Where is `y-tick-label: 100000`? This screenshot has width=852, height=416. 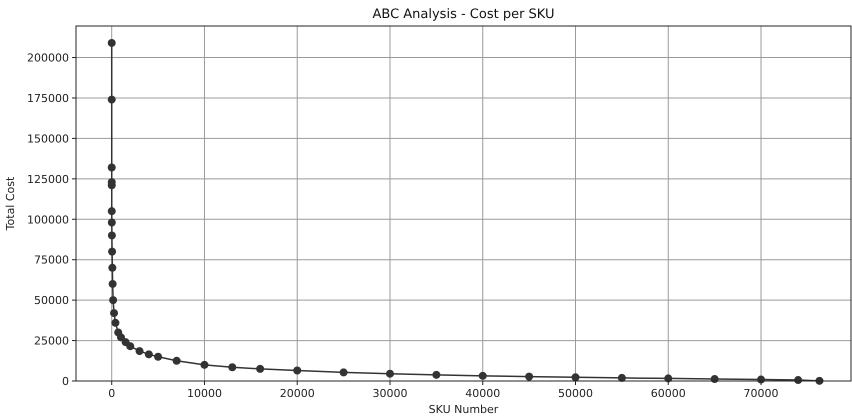
y-tick-label: 100000 is located at coordinates (48, 219).